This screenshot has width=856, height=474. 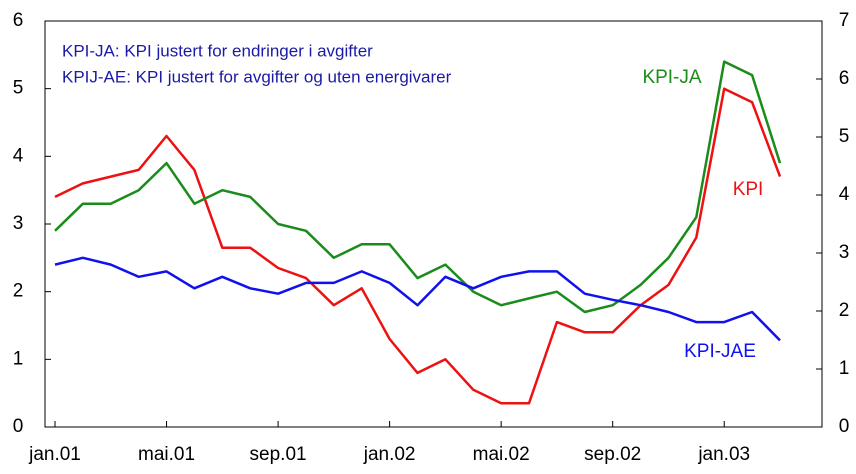 I want to click on y2-tick-label: 3, so click(x=844, y=252).